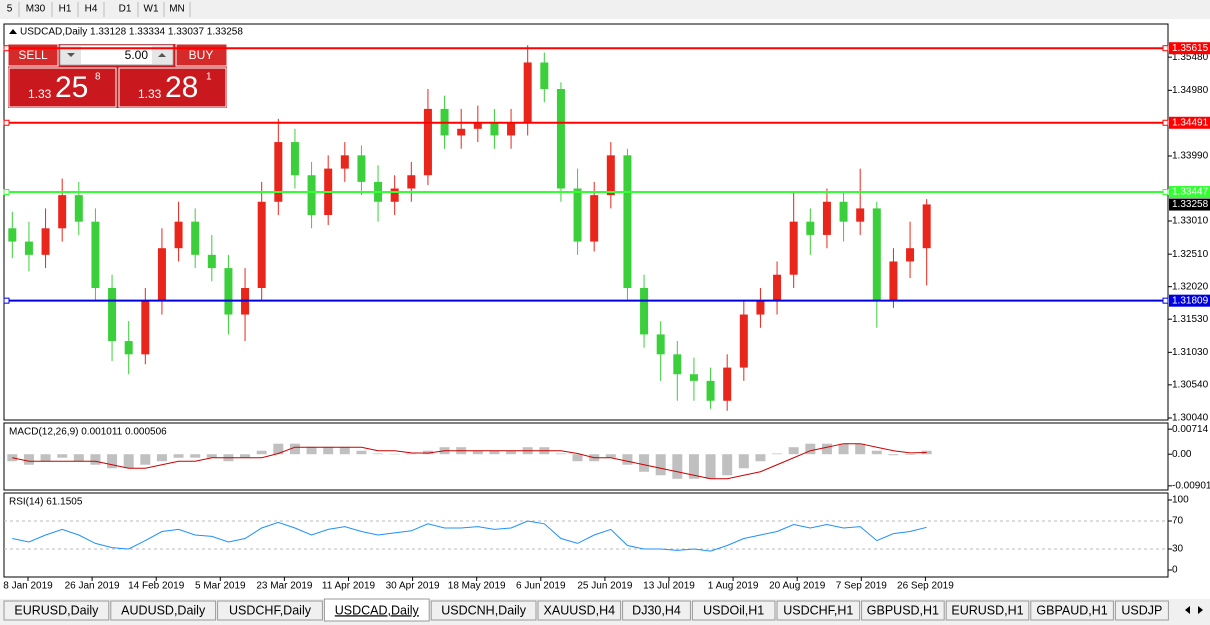  Describe the element at coordinates (1190, 221) in the screenshot. I see `y-tick-label: 1.33010` at that location.